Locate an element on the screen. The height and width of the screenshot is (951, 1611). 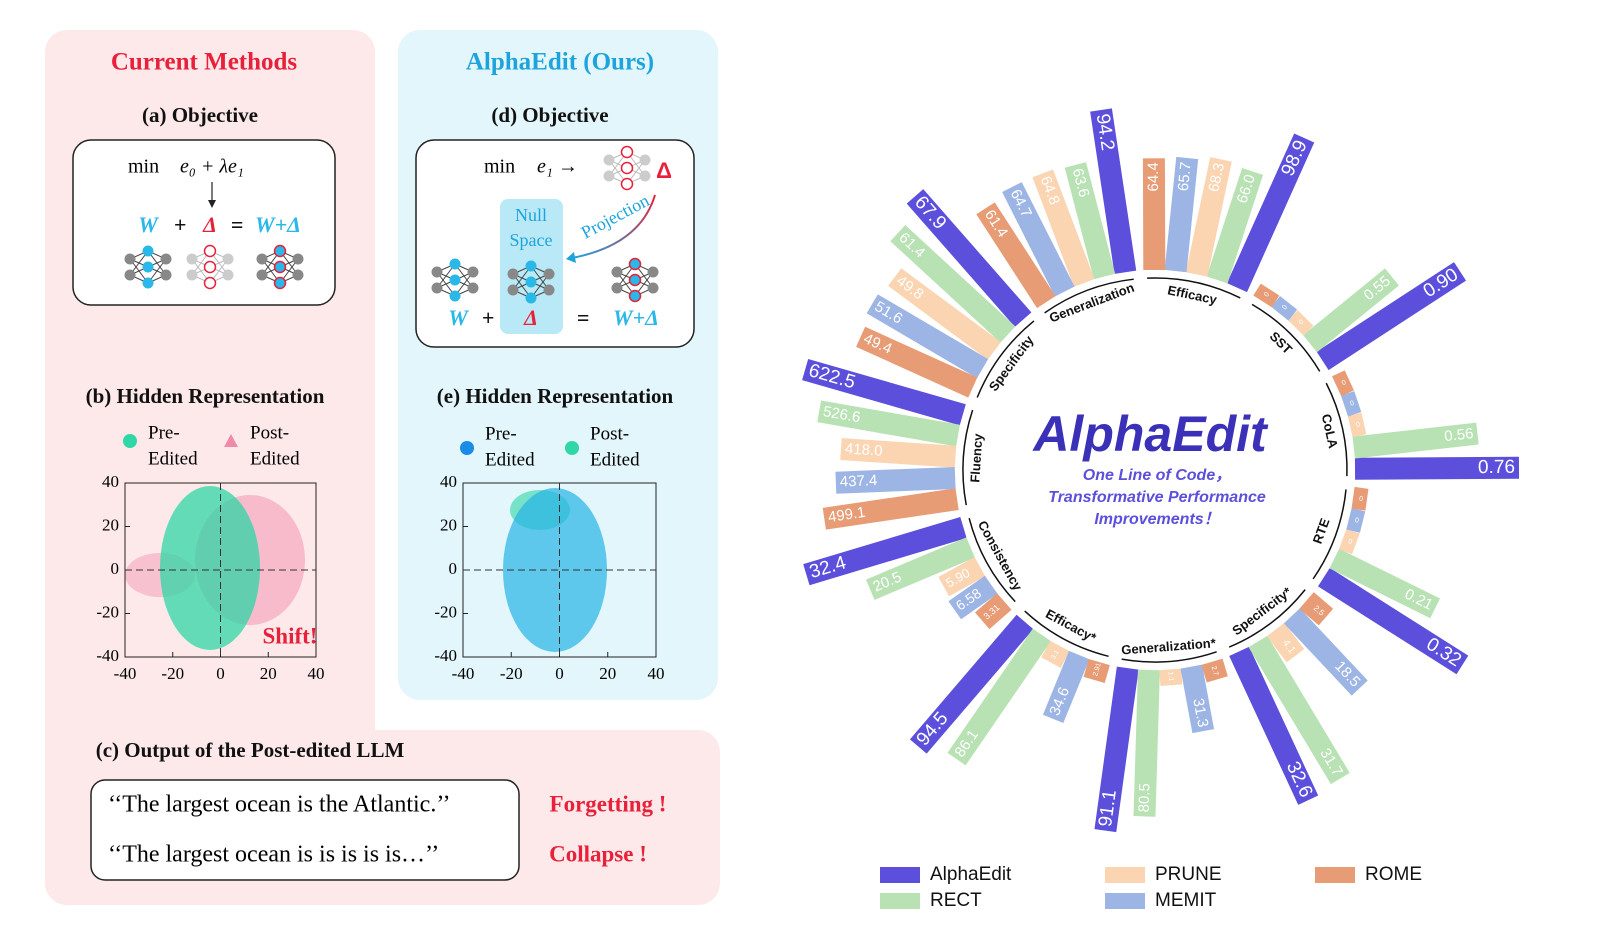
network-icon is located at coordinates (148, 267).